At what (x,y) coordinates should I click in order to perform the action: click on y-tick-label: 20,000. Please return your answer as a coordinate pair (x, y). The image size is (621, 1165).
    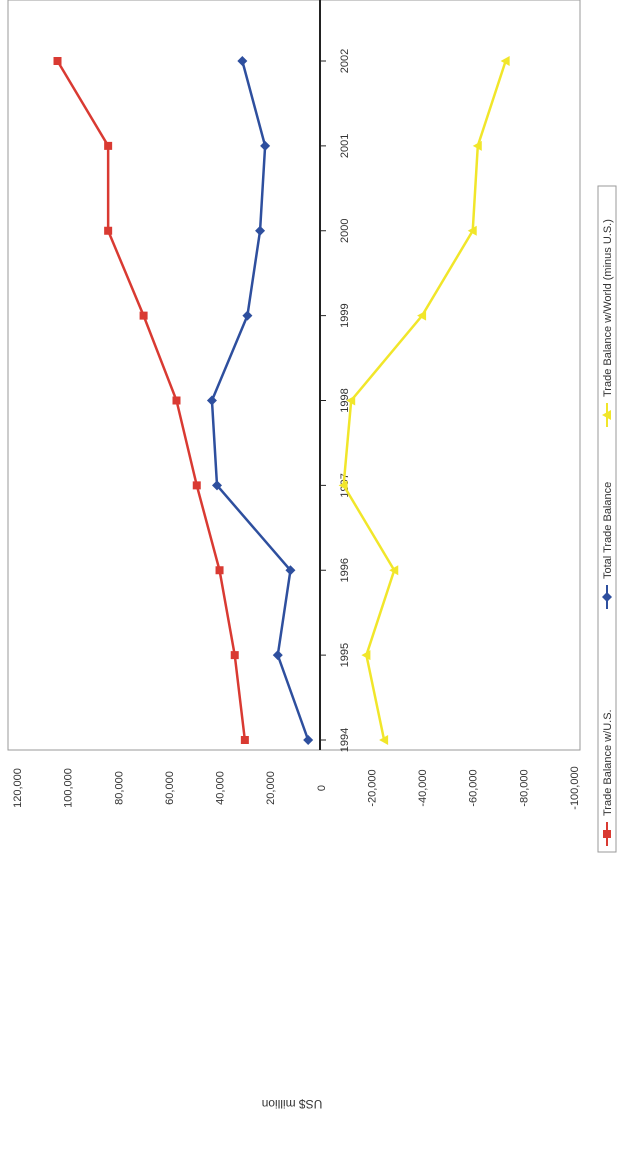
    Looking at the image, I should click on (271, 788).